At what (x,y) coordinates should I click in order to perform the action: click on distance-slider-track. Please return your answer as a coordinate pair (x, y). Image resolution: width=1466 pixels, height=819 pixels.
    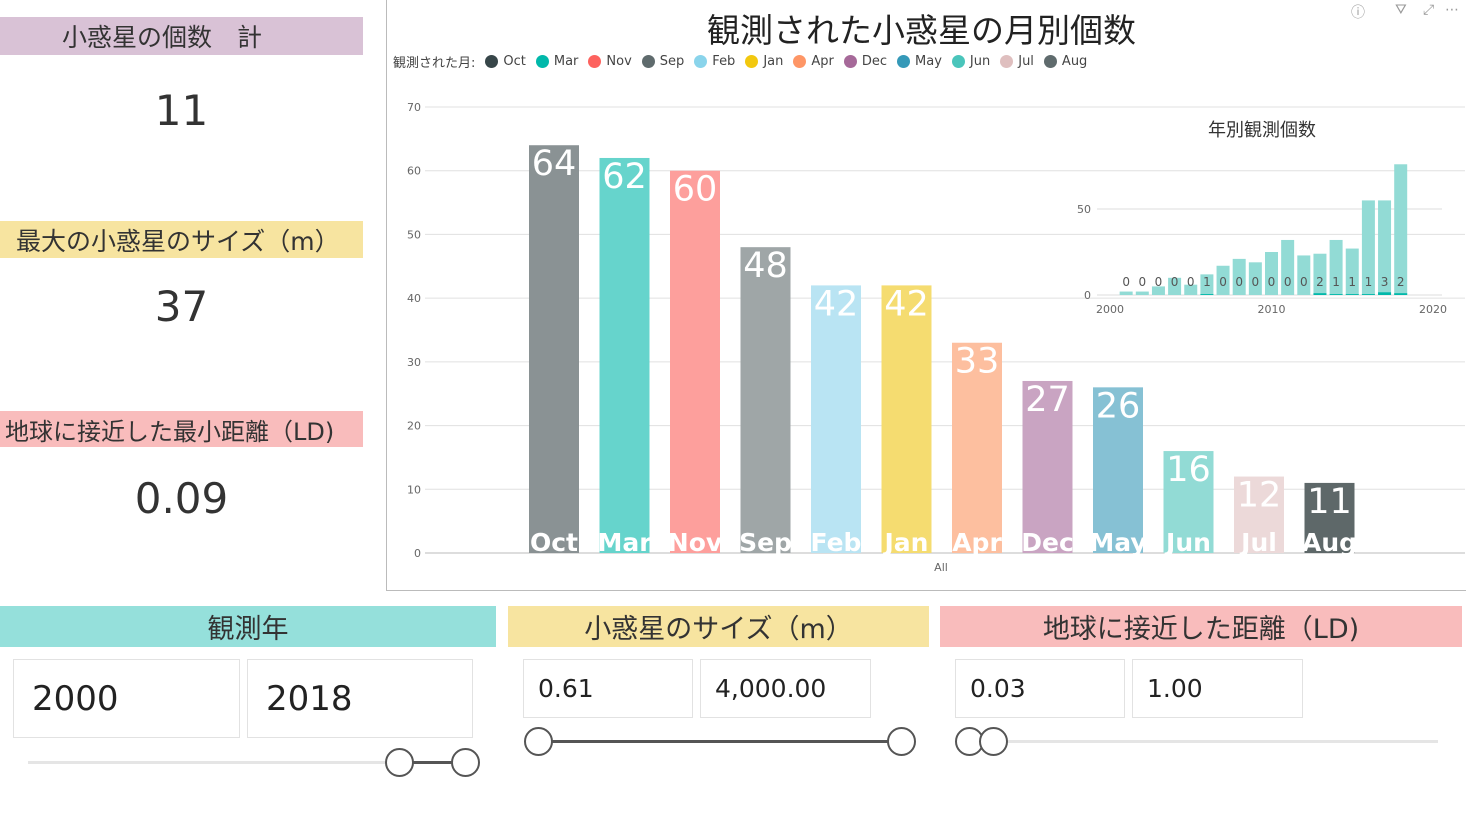
    Looking at the image, I should click on (1203, 741).